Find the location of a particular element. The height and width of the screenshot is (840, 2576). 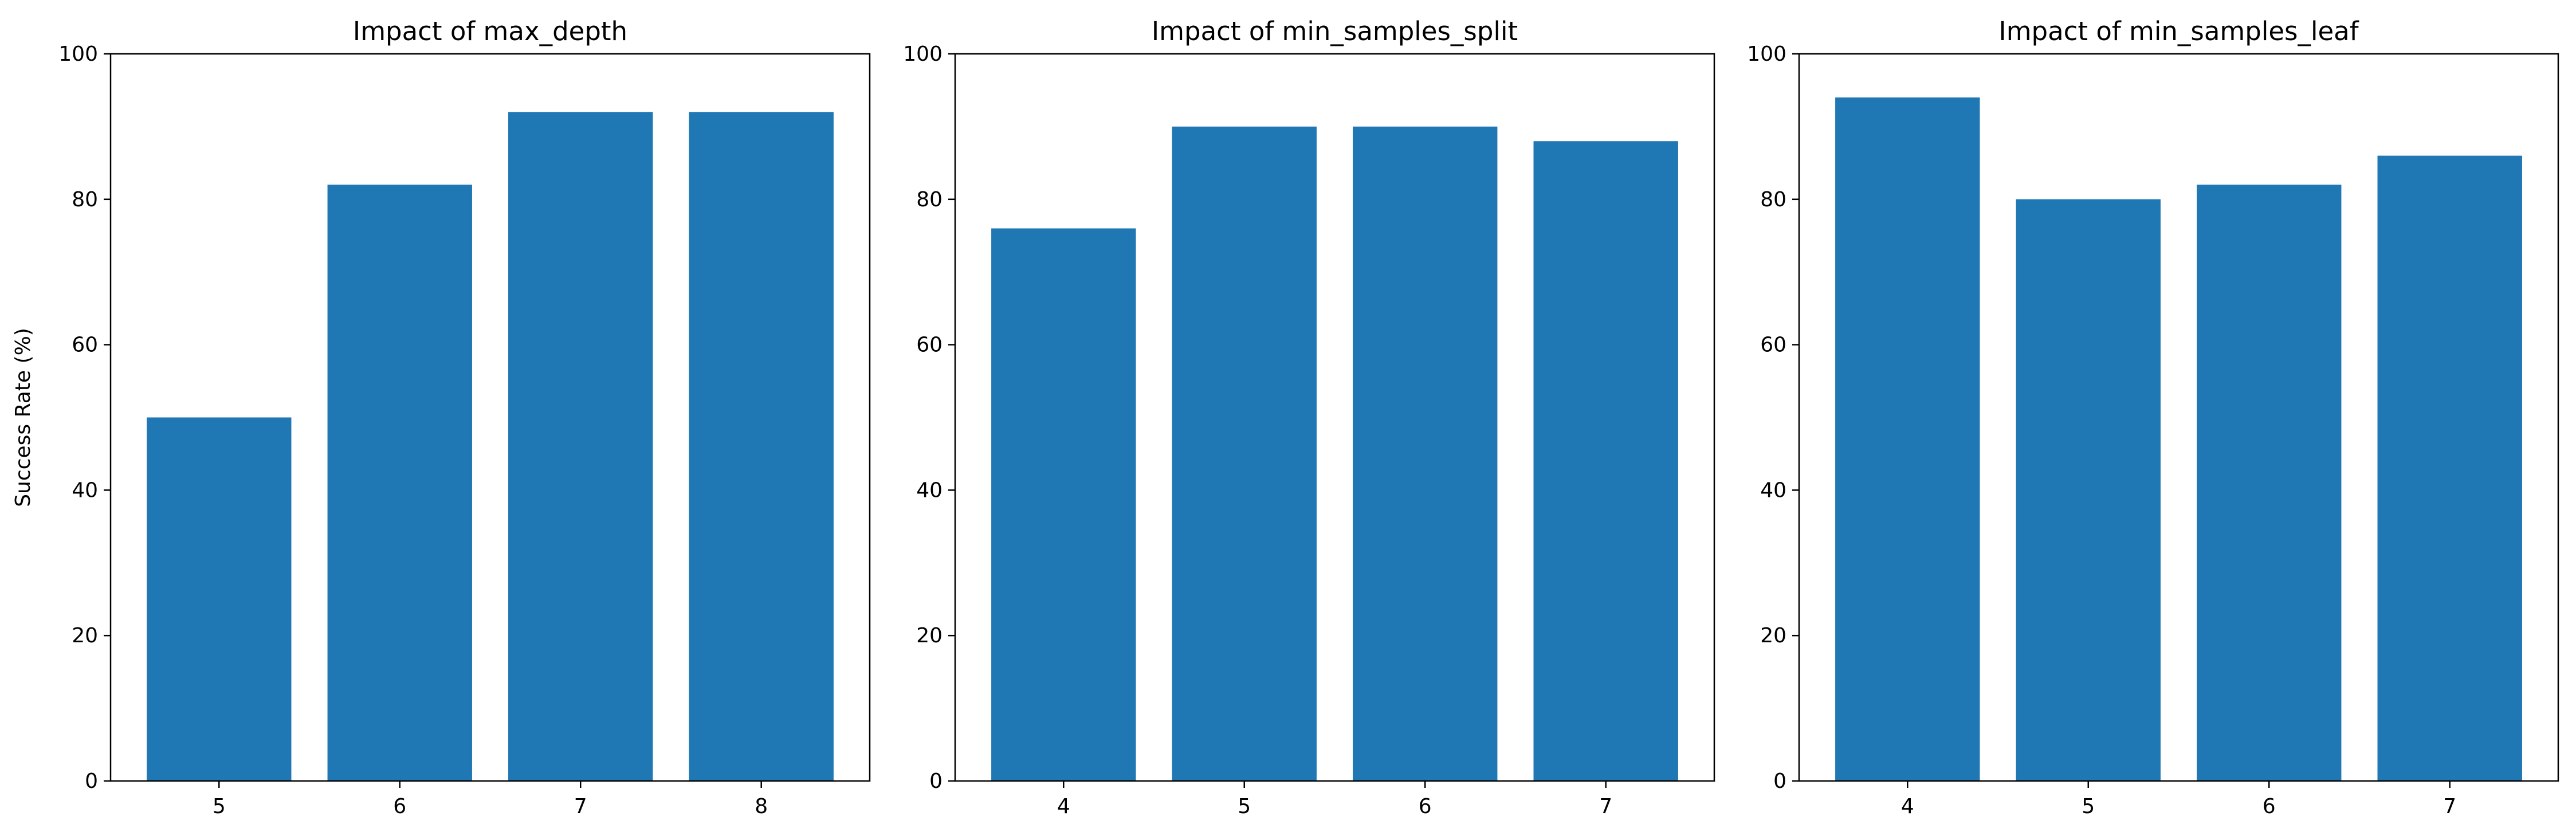

y-axis-label: Success Rate (%) is located at coordinates (23, 417).